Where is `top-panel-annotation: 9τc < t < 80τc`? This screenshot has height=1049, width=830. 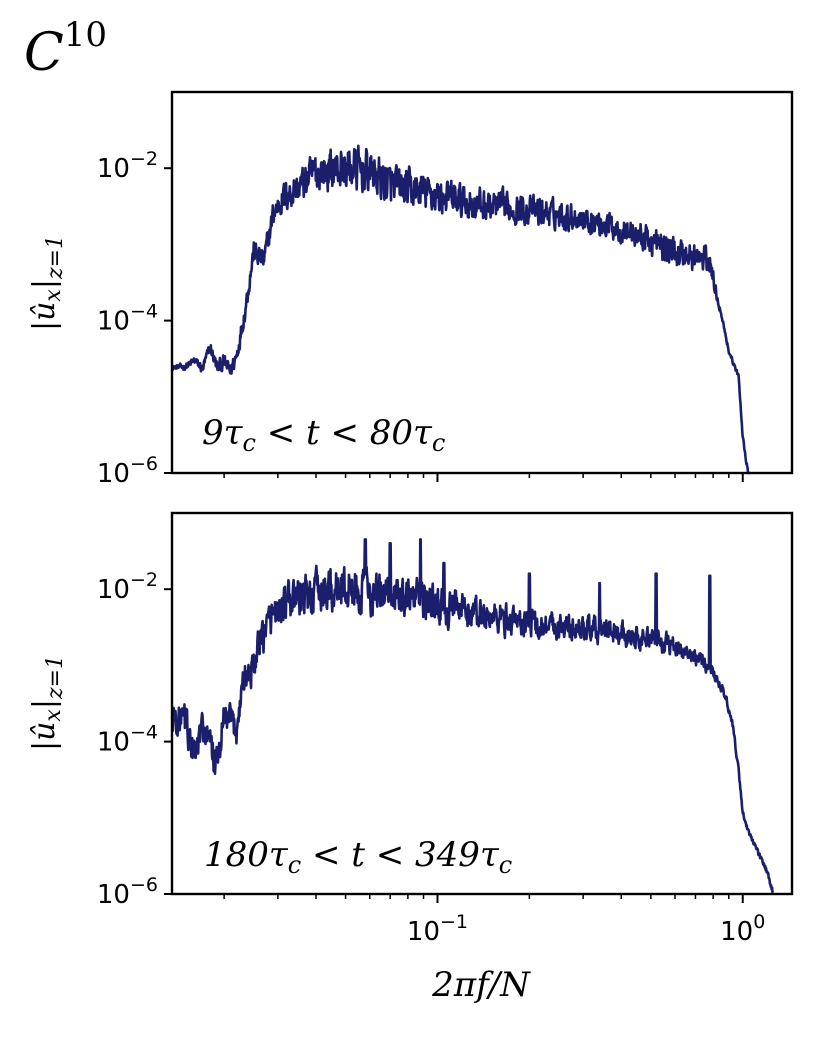 top-panel-annotation: 9τc < t < 80τc is located at coordinates (323, 435).